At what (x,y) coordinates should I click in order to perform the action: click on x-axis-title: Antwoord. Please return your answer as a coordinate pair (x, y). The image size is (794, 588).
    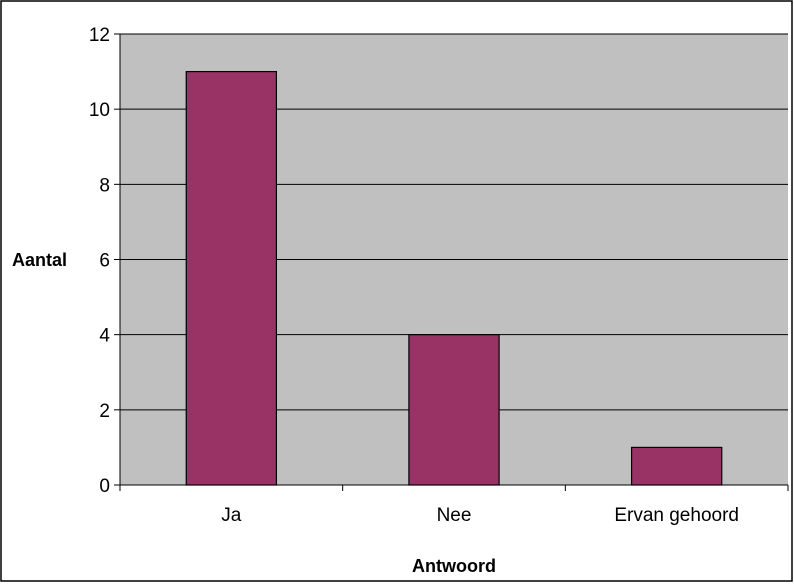
    Looking at the image, I should click on (454, 566).